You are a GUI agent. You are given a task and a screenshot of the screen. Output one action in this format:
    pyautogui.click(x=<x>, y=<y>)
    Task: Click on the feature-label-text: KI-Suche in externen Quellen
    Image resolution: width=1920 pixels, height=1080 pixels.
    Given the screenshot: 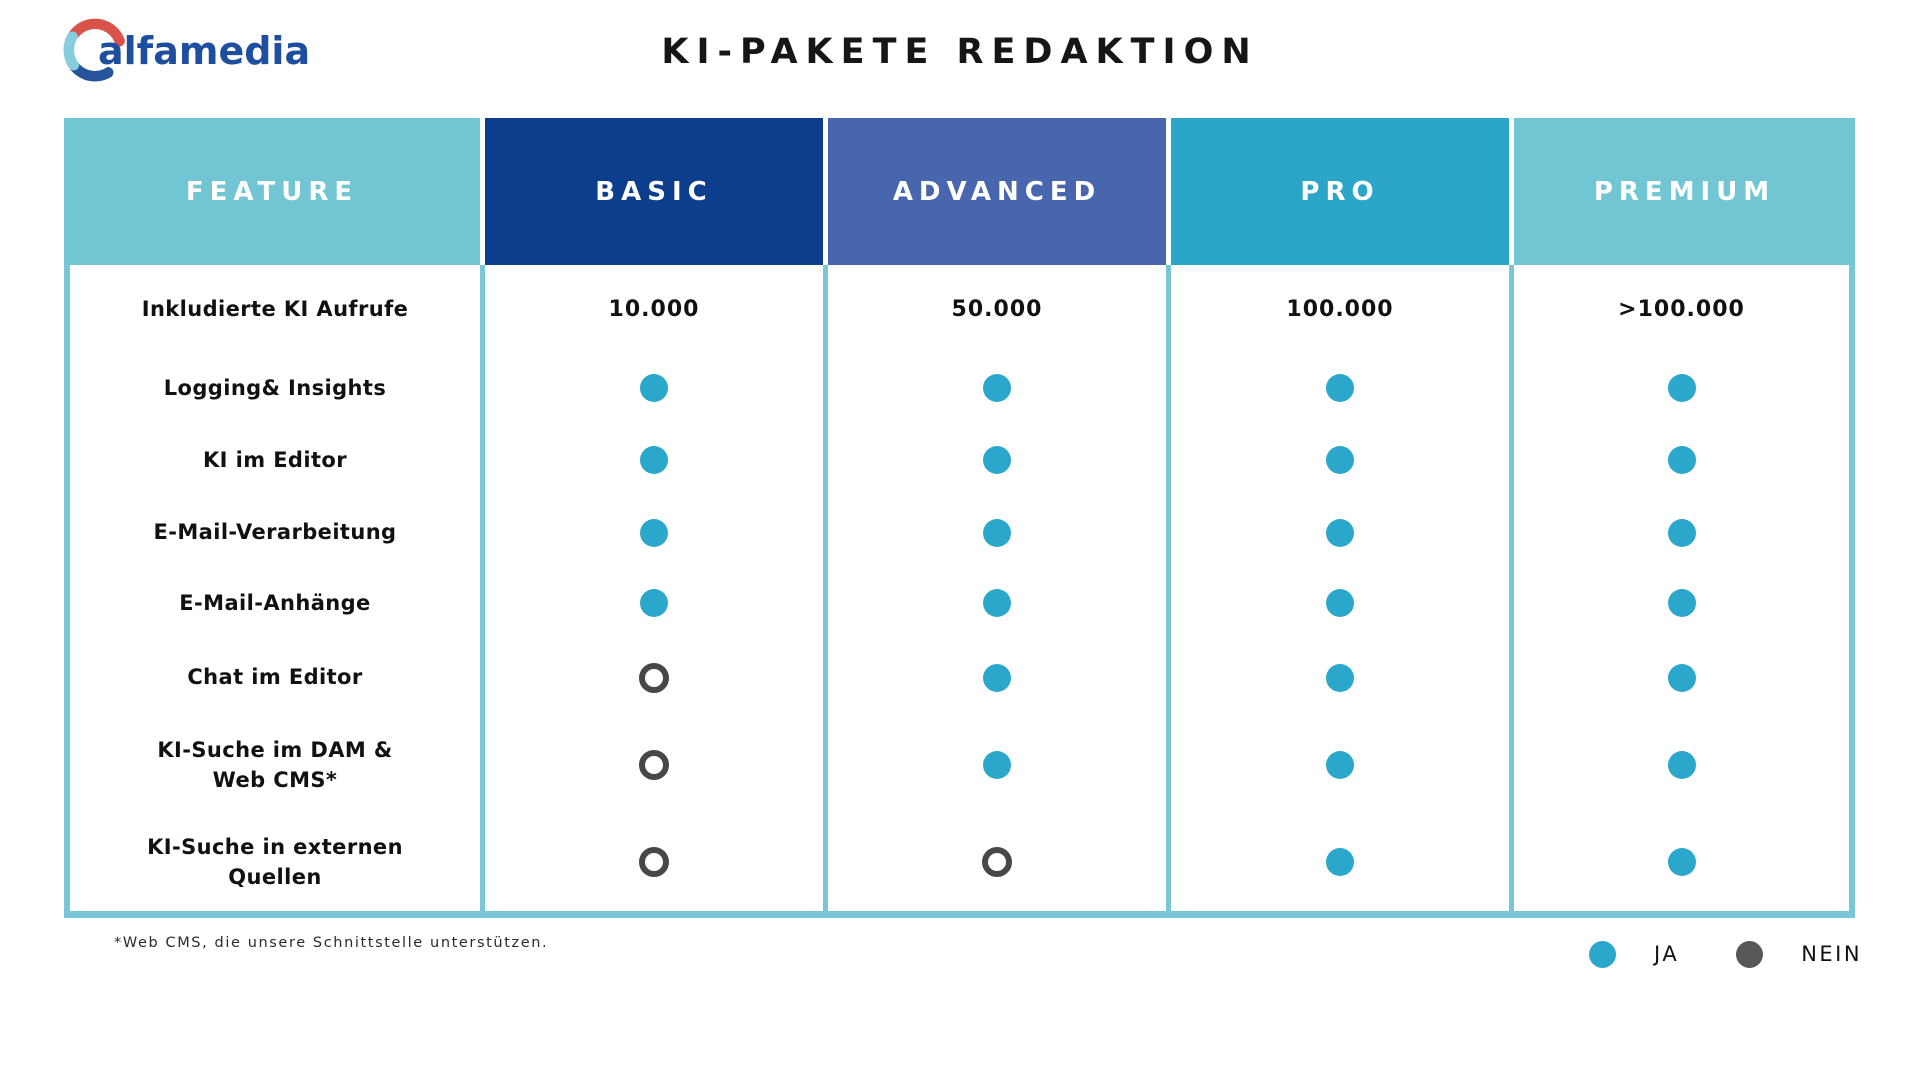 What is the action you would take?
    pyautogui.click(x=275, y=861)
    